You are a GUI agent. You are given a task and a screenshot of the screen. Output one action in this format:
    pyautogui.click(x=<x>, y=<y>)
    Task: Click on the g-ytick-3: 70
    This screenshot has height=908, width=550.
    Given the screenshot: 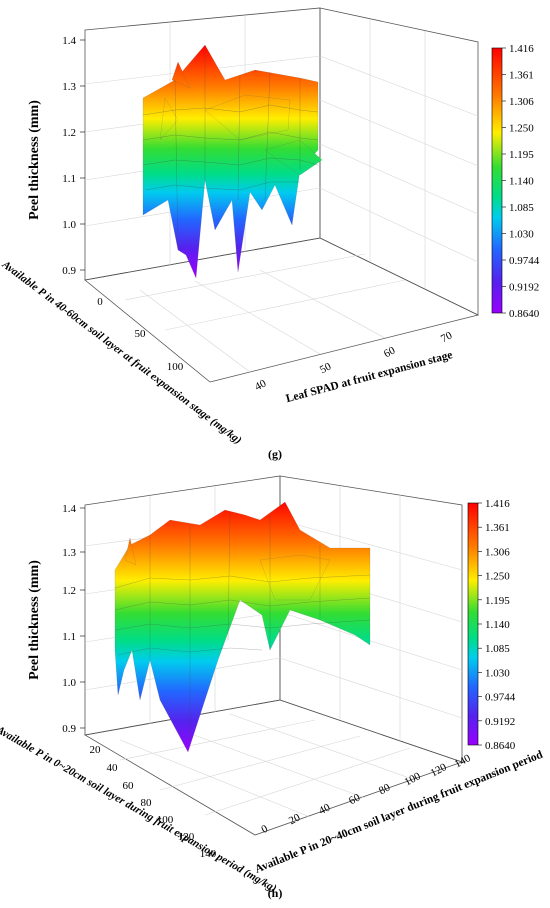 What is the action you would take?
    pyautogui.click(x=447, y=337)
    